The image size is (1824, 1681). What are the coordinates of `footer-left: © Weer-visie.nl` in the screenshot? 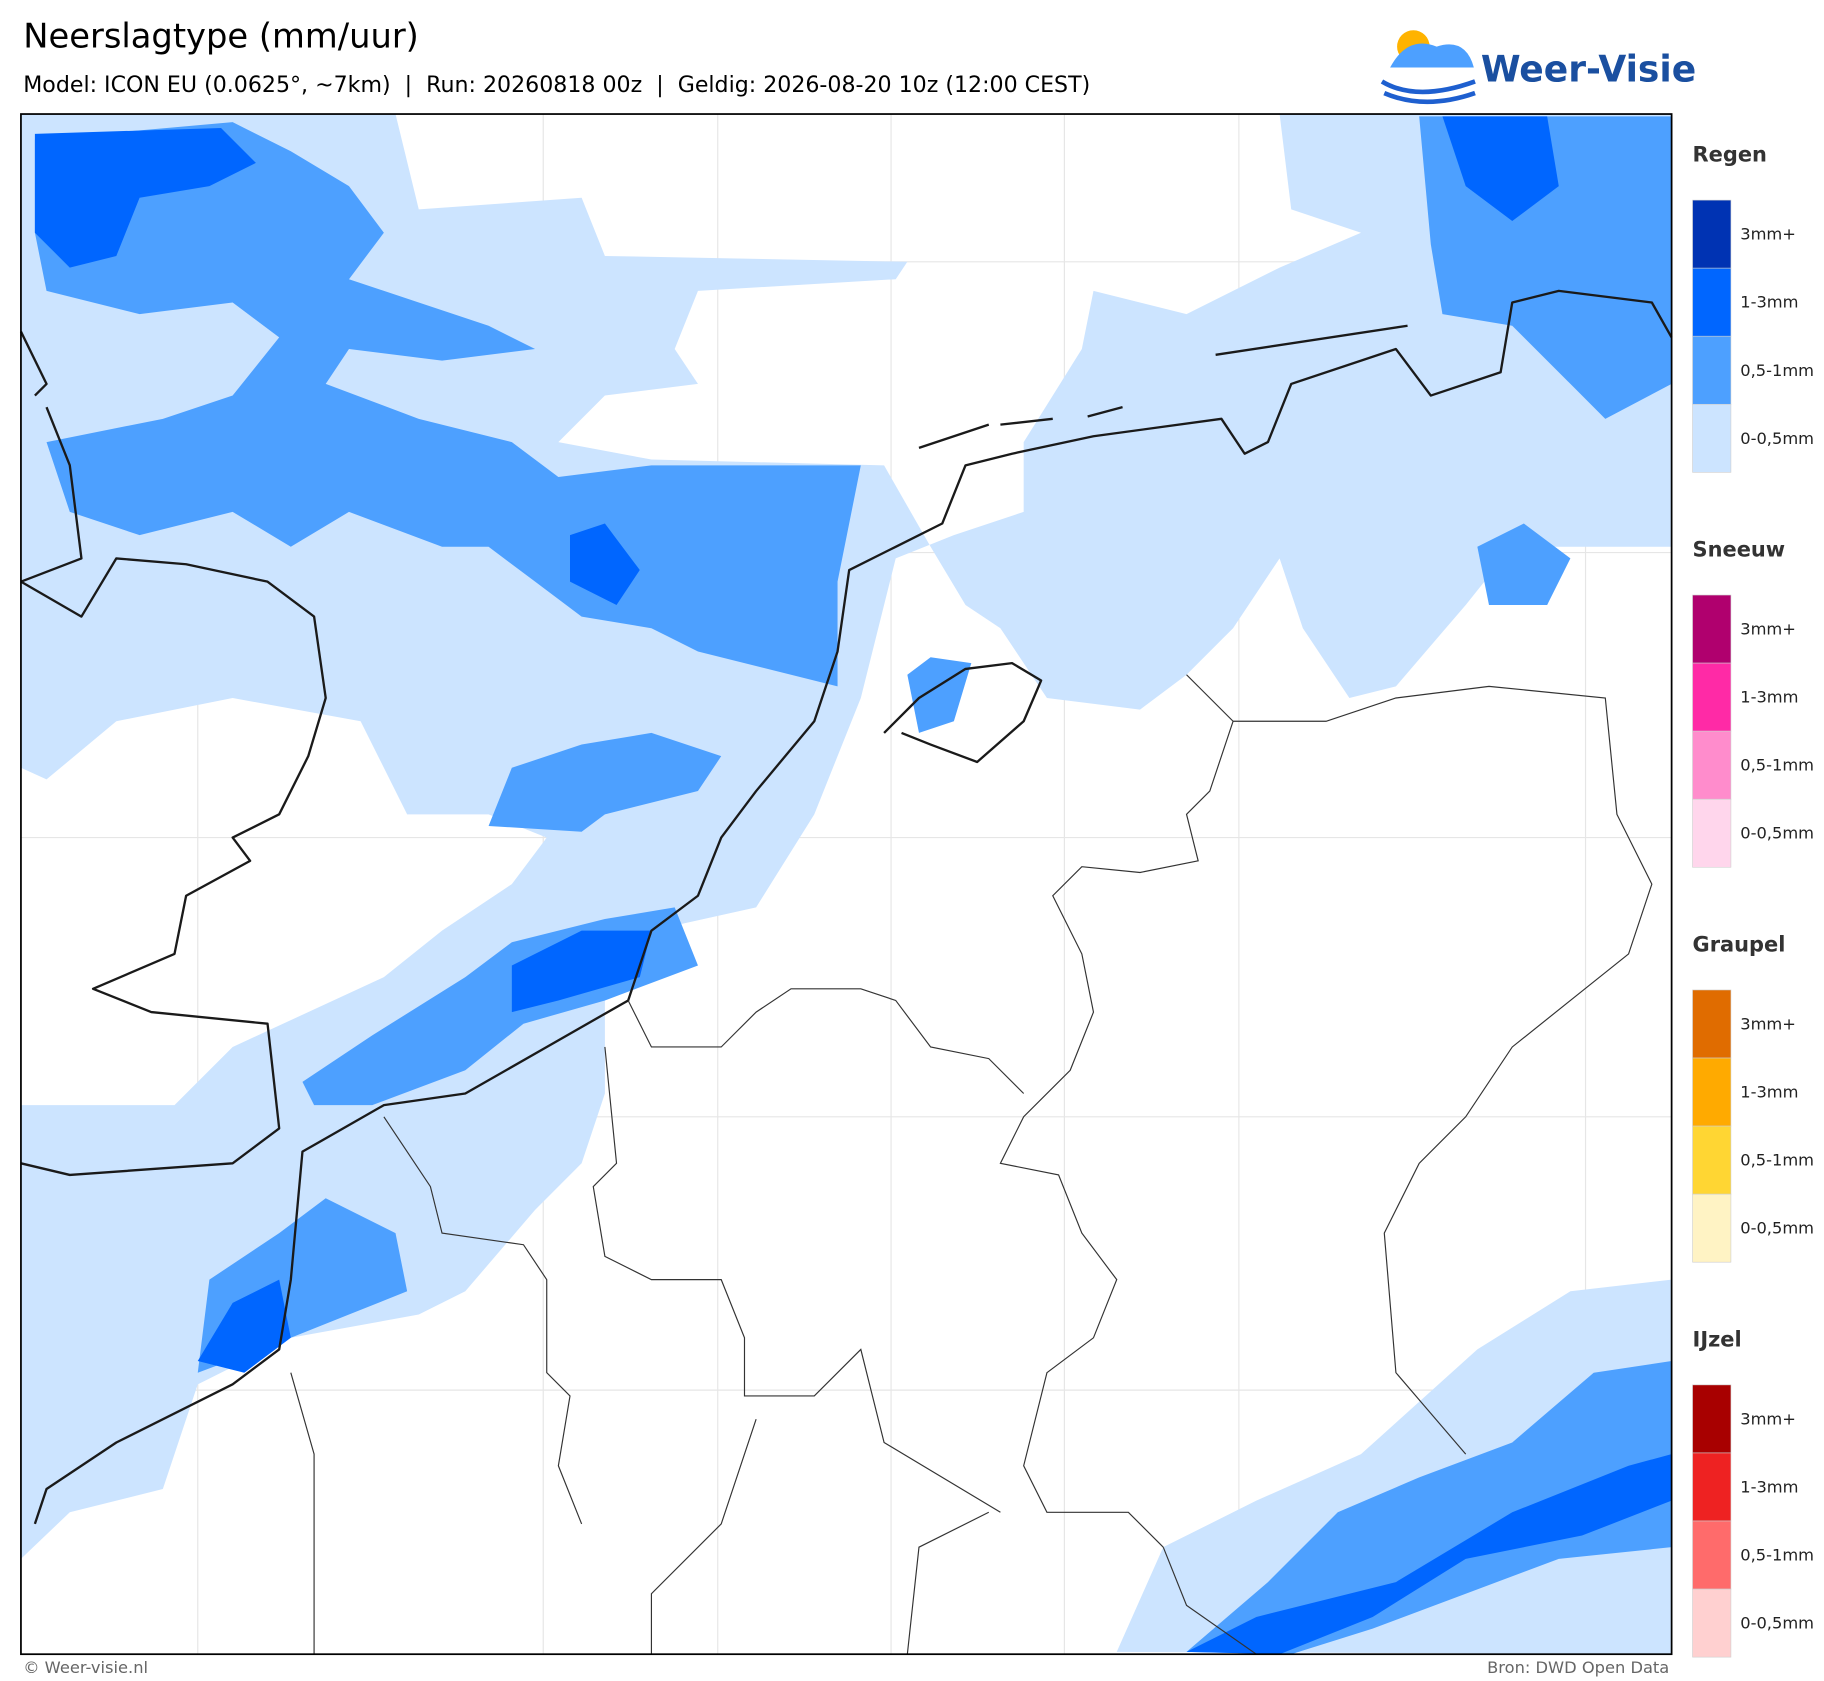 It's located at (85, 1667).